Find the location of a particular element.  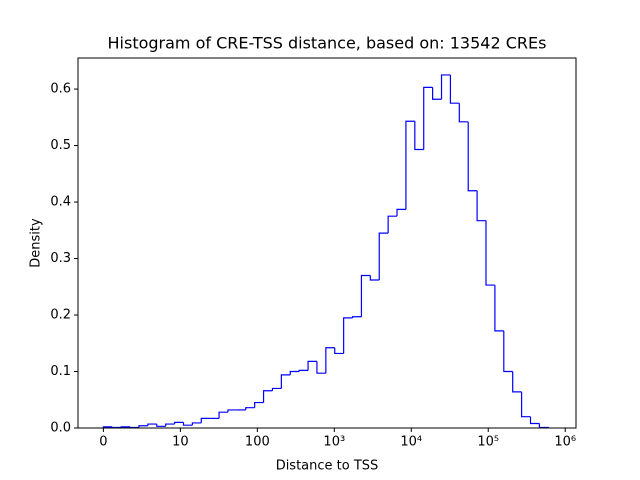

y-tick-label: 0.3 is located at coordinates (60, 258).